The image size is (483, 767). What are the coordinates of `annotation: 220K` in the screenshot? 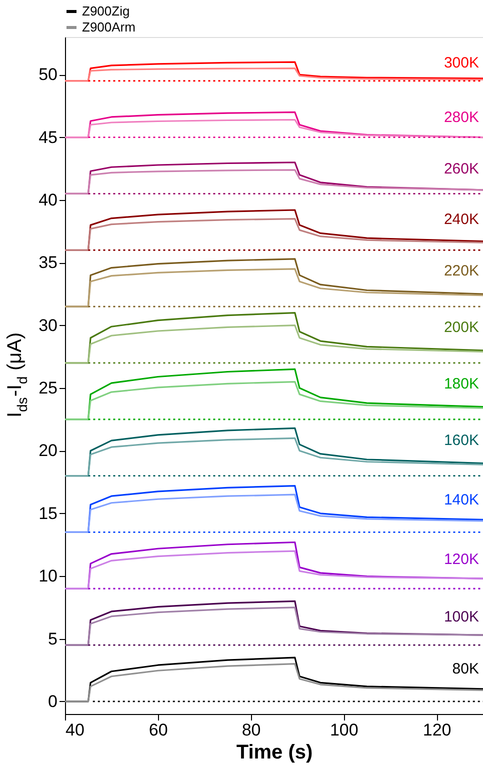 It's located at (461, 271).